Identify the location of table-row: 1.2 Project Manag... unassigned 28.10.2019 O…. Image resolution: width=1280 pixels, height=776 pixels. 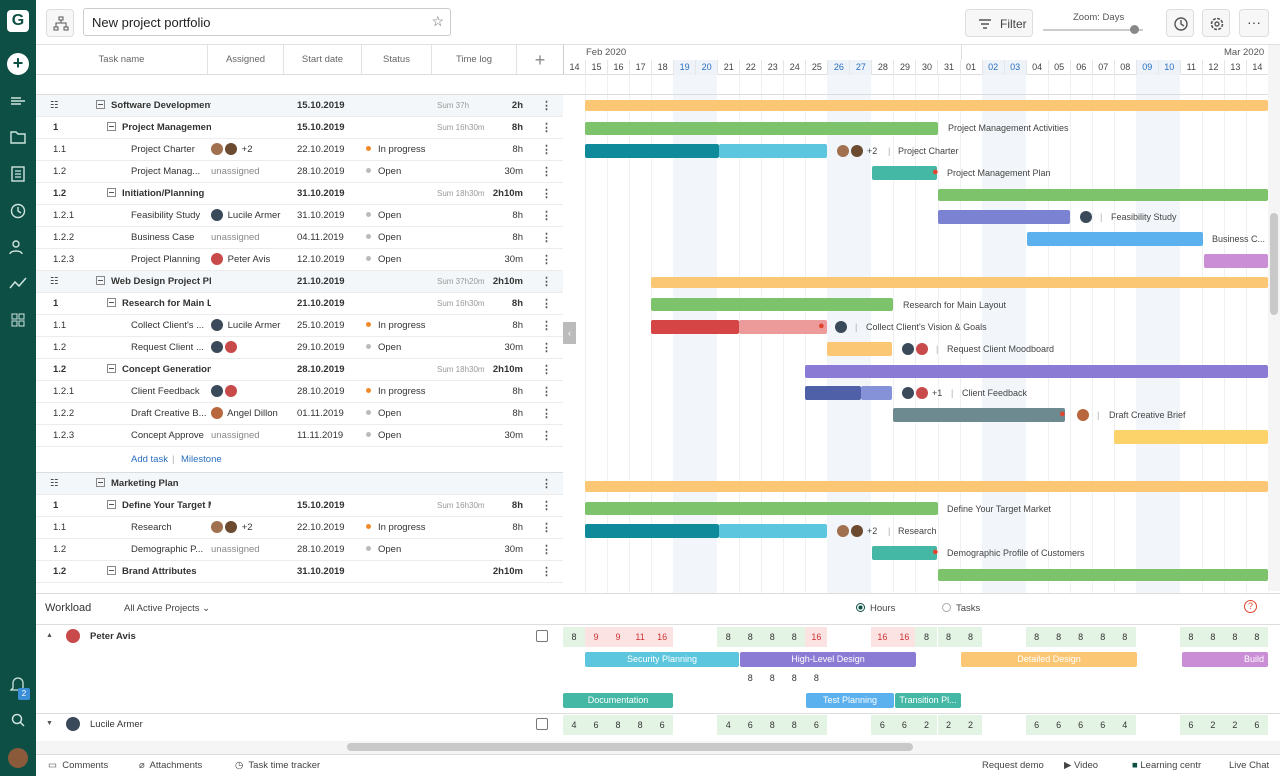
(299, 172).